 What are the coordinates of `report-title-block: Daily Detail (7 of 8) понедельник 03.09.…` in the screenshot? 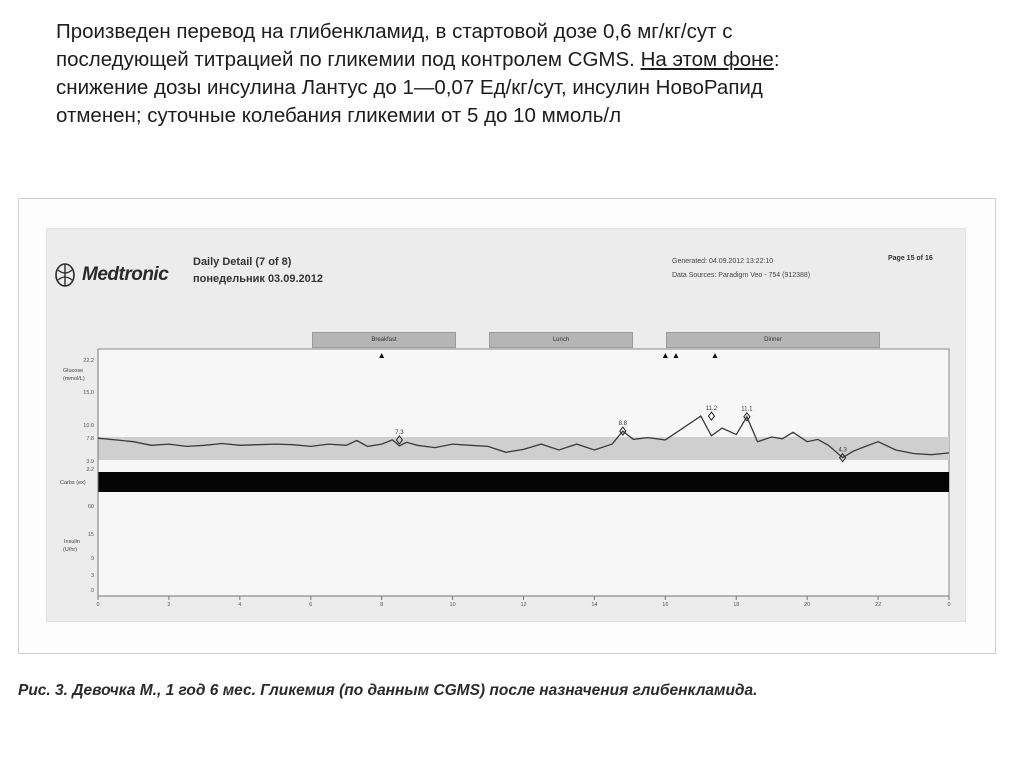 It's located at (258, 271).